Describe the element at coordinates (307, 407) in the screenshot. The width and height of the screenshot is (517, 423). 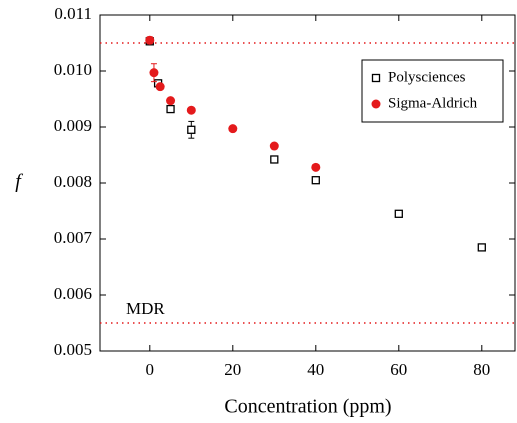
I see `x-axis-label: Concentration (ppm)` at that location.